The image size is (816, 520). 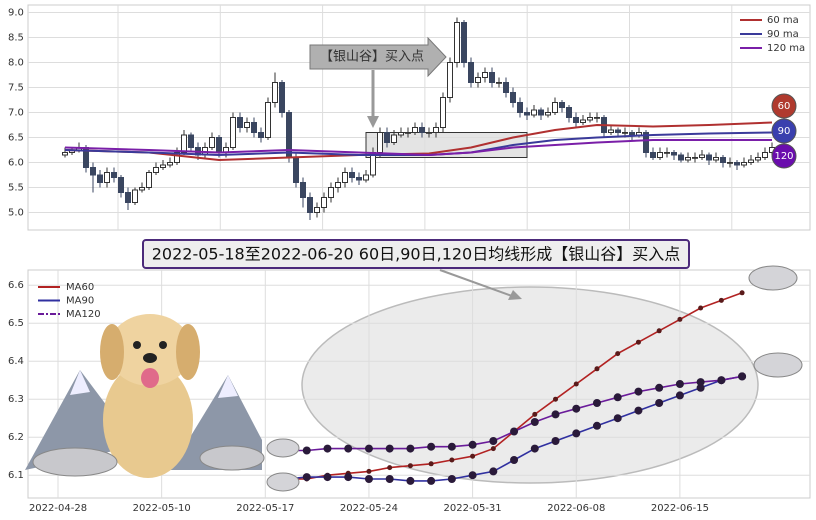 I want to click on badge-label: 90, so click(x=784, y=131).